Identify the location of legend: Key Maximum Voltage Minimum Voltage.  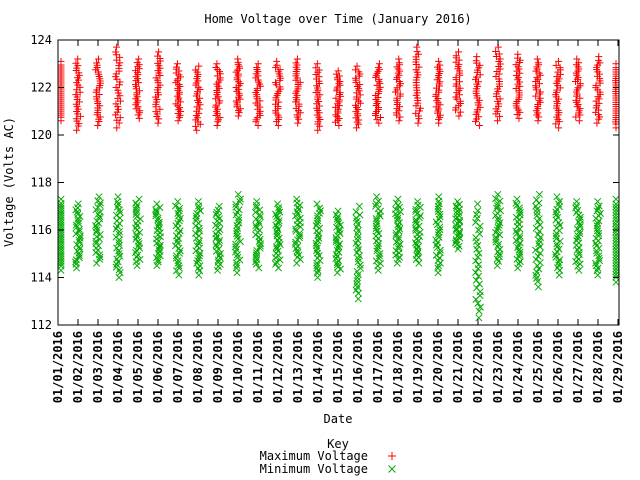
(328, 456).